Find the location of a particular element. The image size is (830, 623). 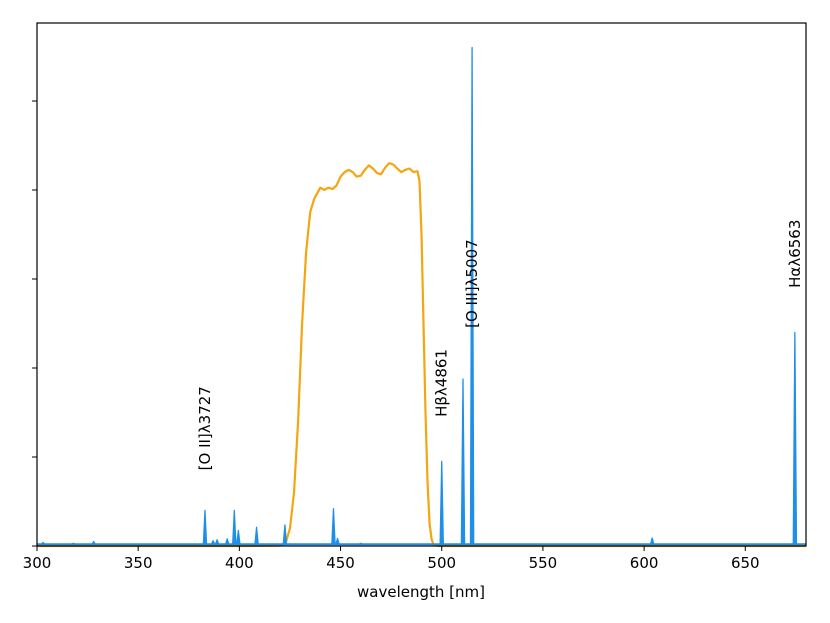

x-axis-label: wavelength [nm] is located at coordinates (421, 592).